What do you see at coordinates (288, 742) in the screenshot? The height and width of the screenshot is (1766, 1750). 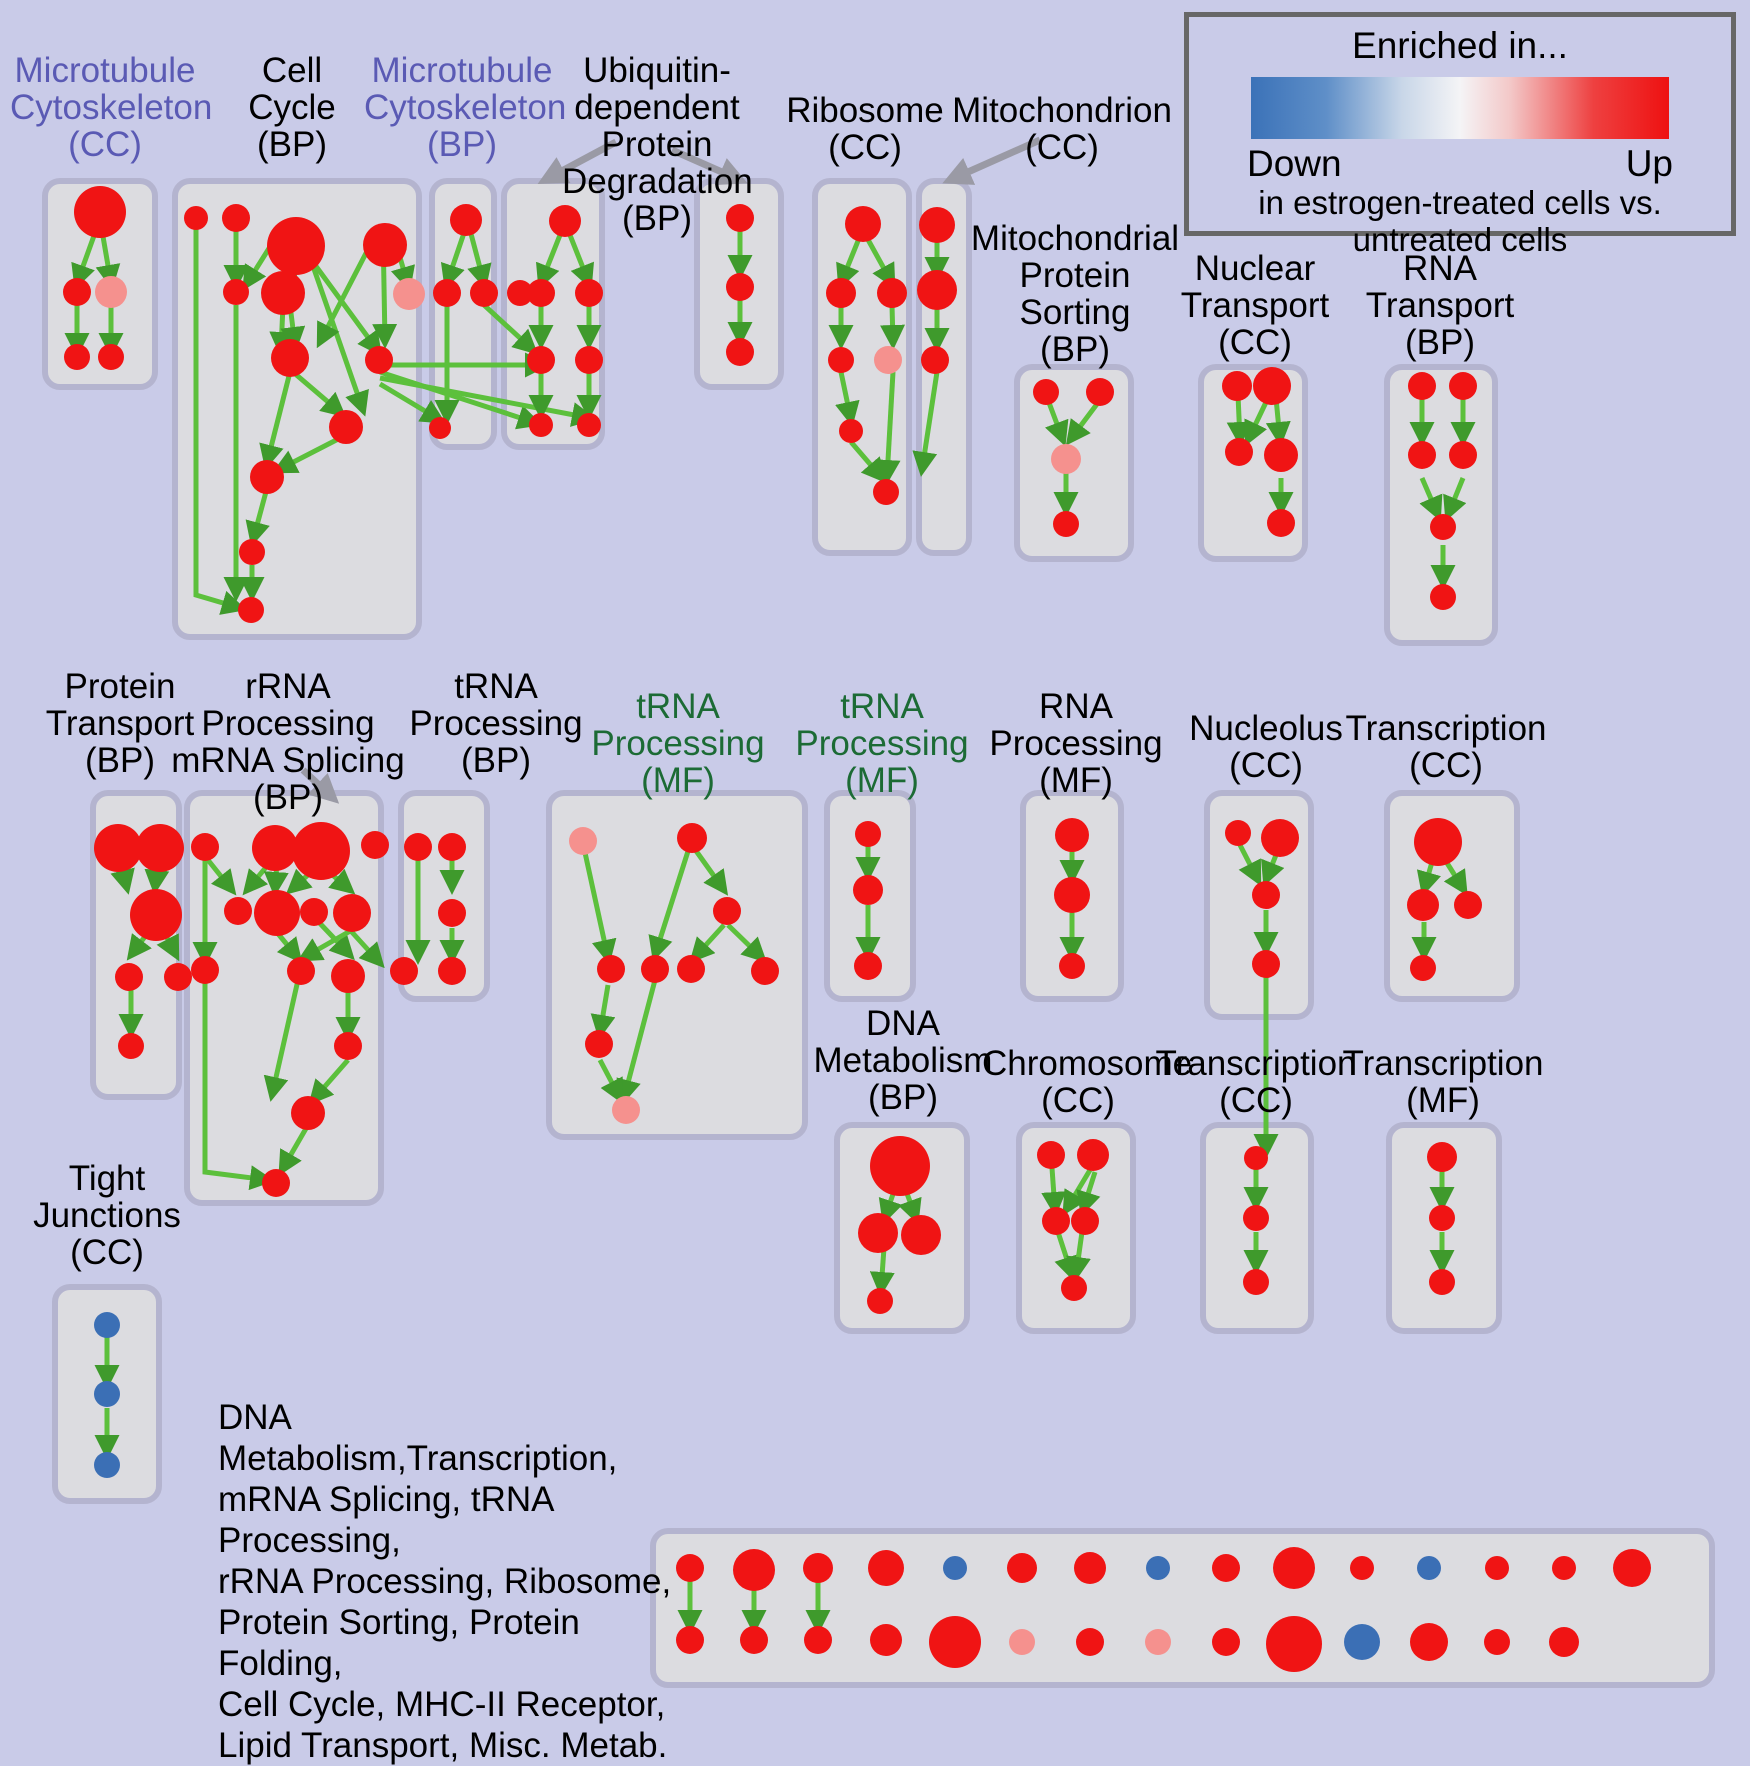 I see `label-rrna-processing-mrna-splicing-bp: rRNA Processing mRNA Splicing (BP)` at bounding box center [288, 742].